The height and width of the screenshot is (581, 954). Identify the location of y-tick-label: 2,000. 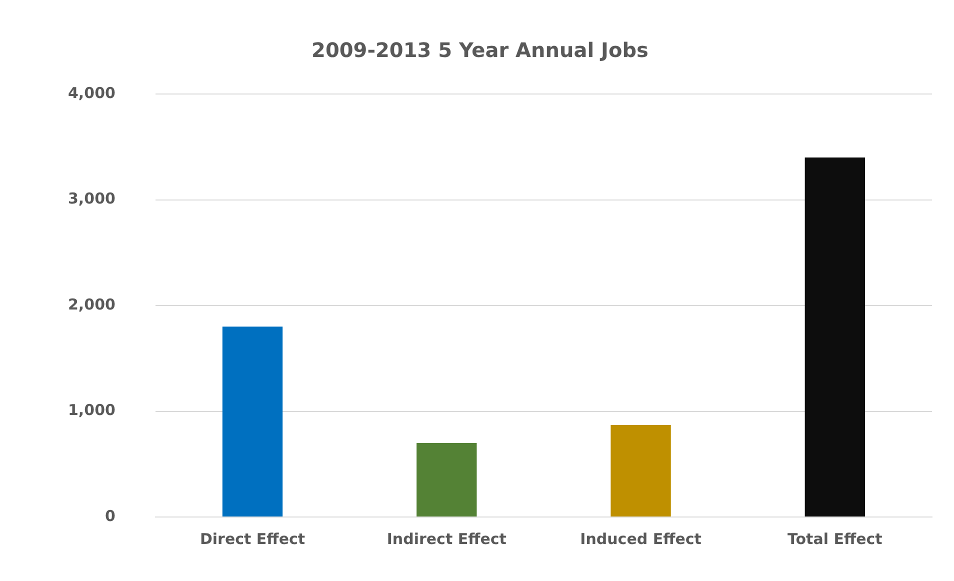
(92, 304).